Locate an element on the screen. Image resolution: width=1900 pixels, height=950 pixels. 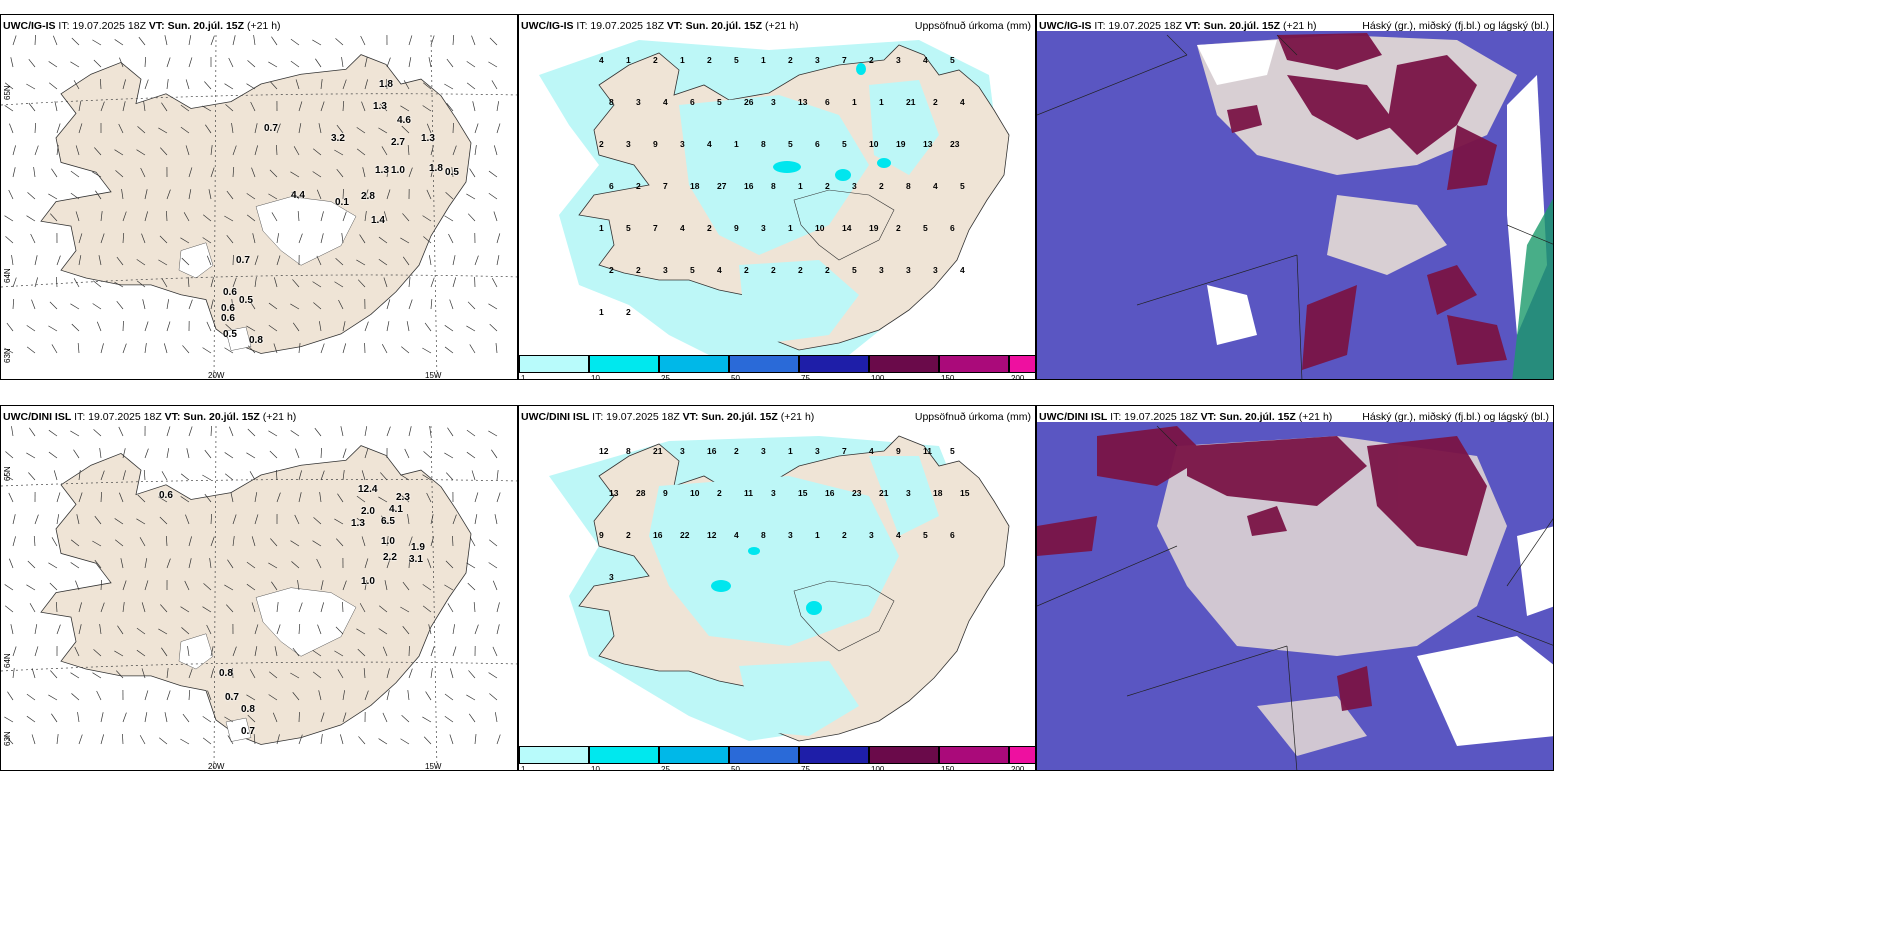
precip-value-label: 9 is located at coordinates (601, 535).